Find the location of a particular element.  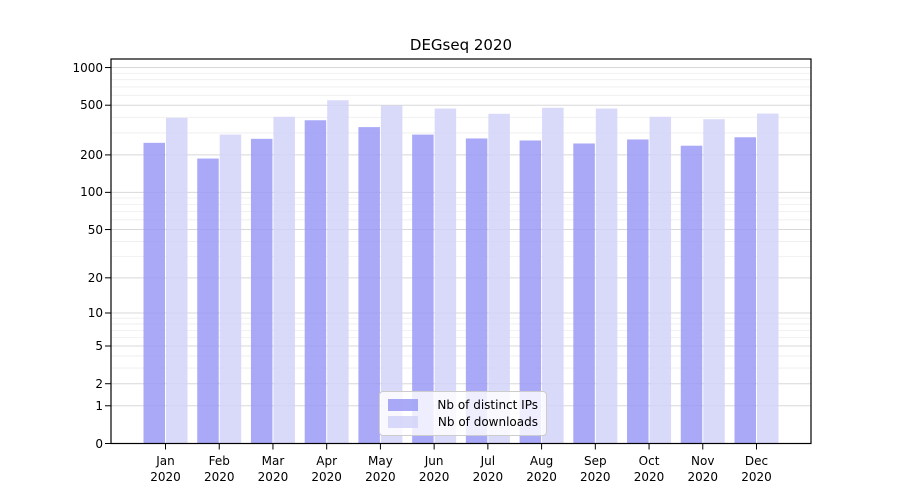

legend: Nb of distinct IPs Nb of downloads is located at coordinates (463, 413).